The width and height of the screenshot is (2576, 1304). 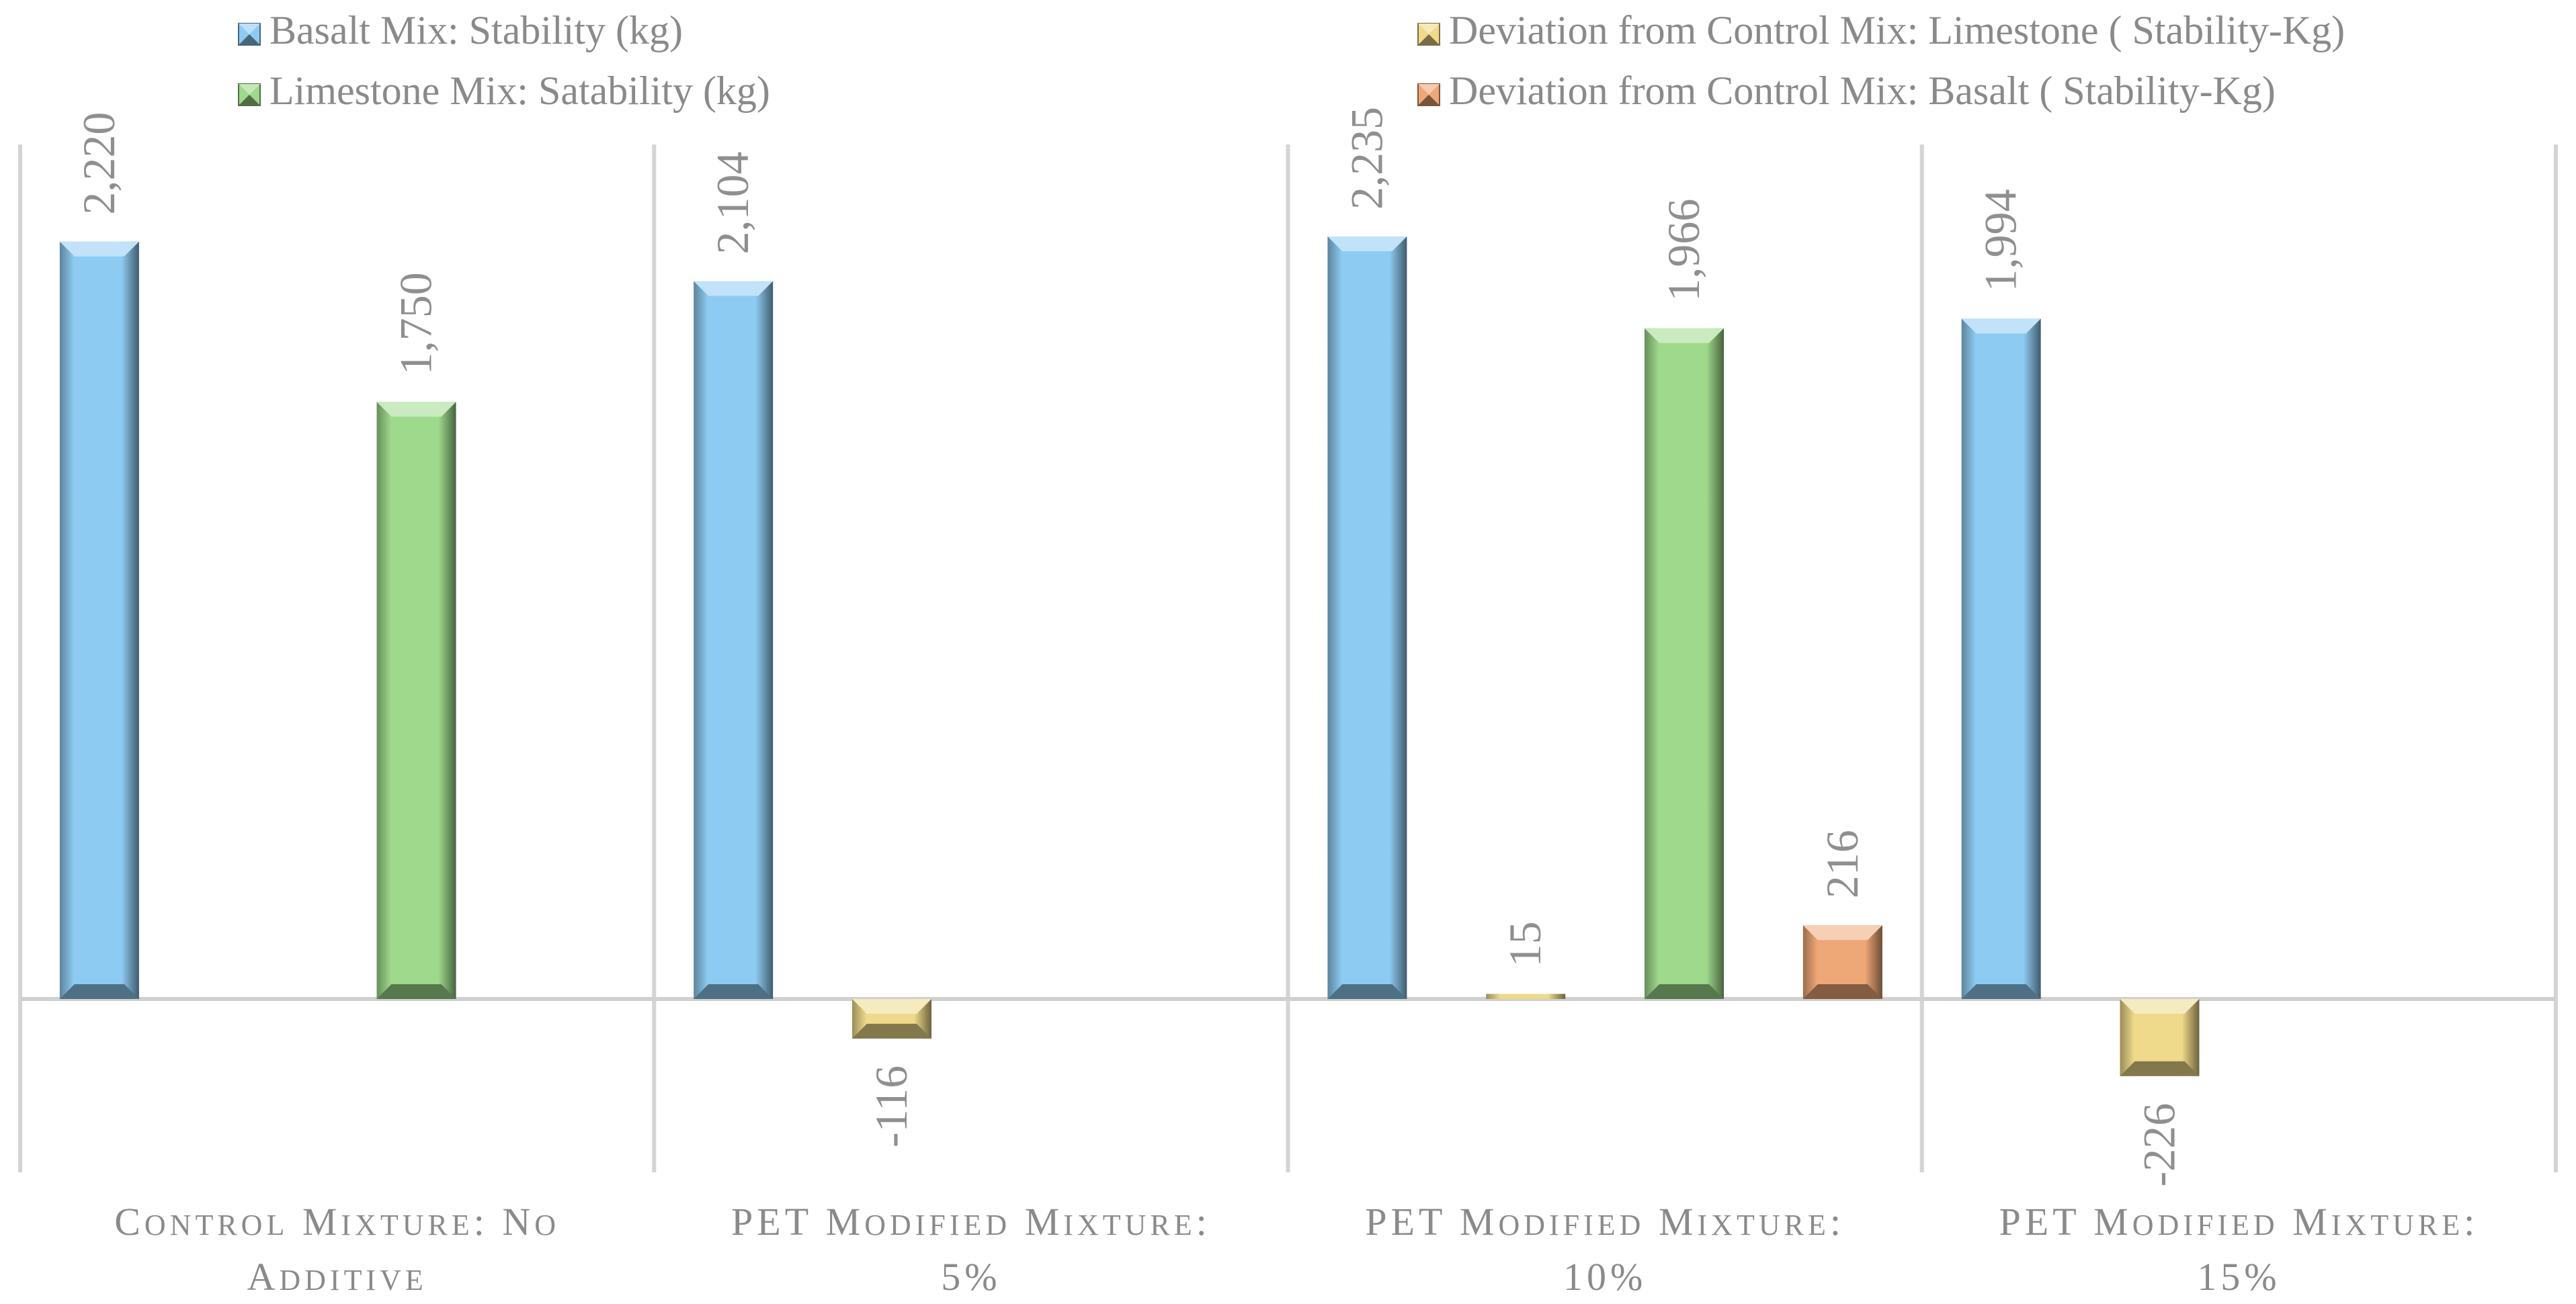 I want to click on value-label: 15, so click(x=1525, y=944).